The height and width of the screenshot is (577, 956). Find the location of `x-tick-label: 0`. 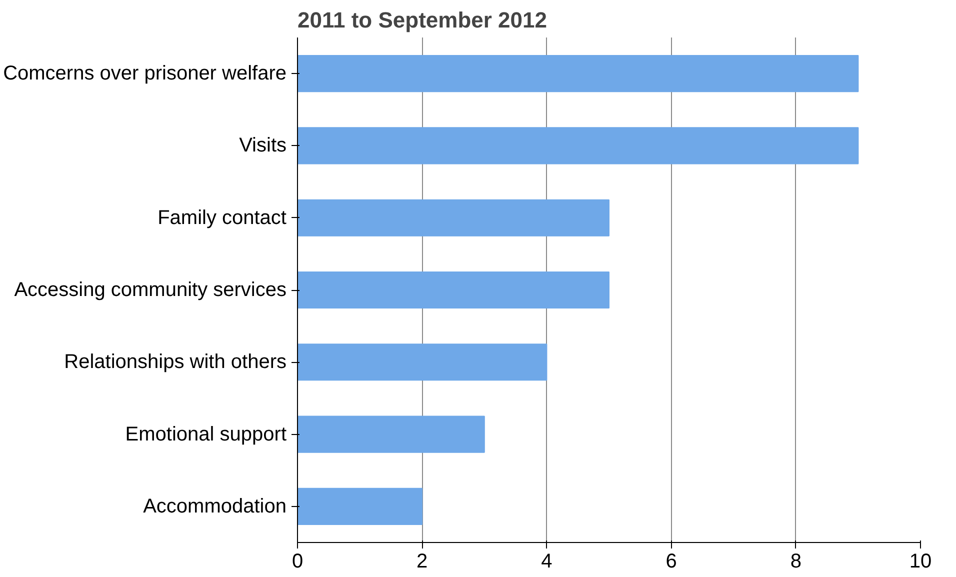

x-tick-label: 0 is located at coordinates (298, 561).